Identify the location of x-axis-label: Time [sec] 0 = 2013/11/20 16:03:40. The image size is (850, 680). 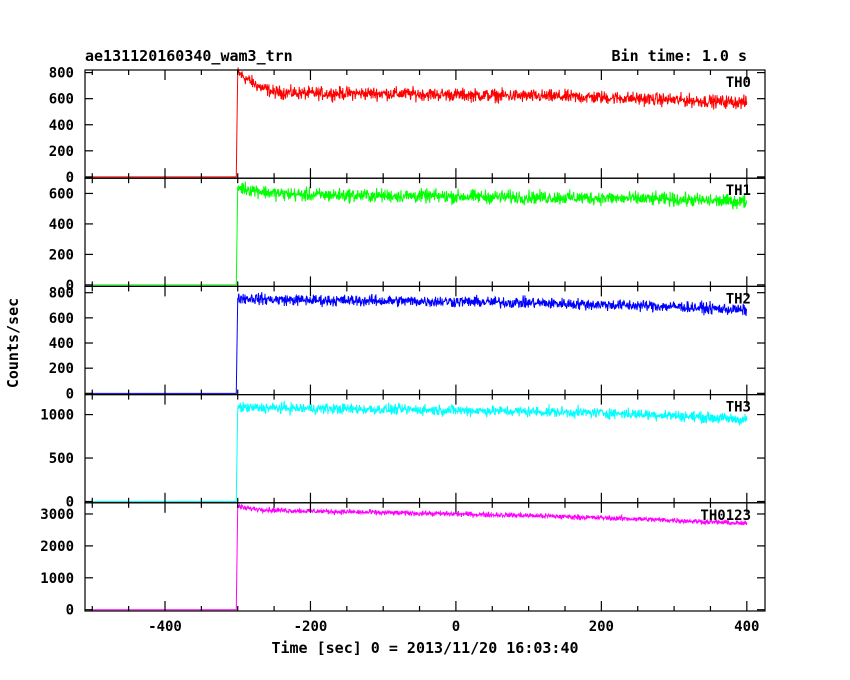
(424, 648).